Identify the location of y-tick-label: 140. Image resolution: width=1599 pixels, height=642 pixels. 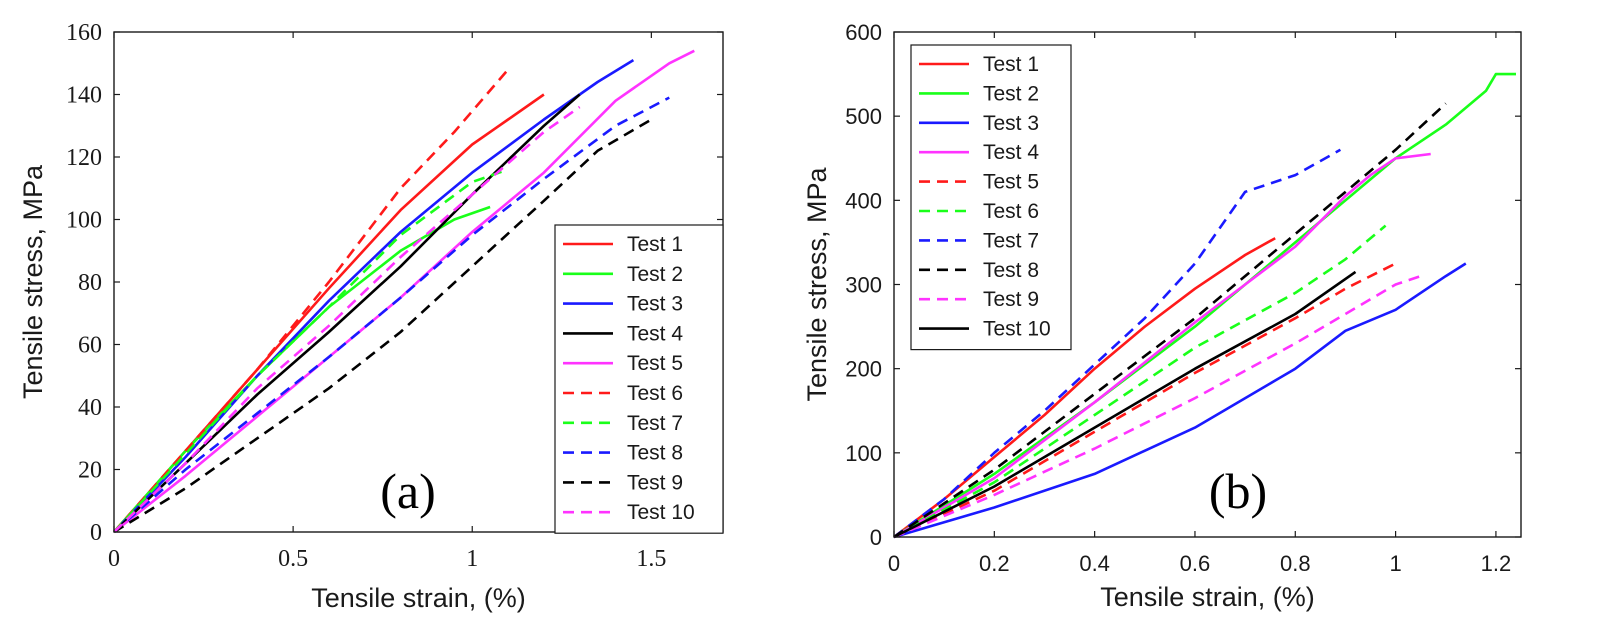
(84, 96).